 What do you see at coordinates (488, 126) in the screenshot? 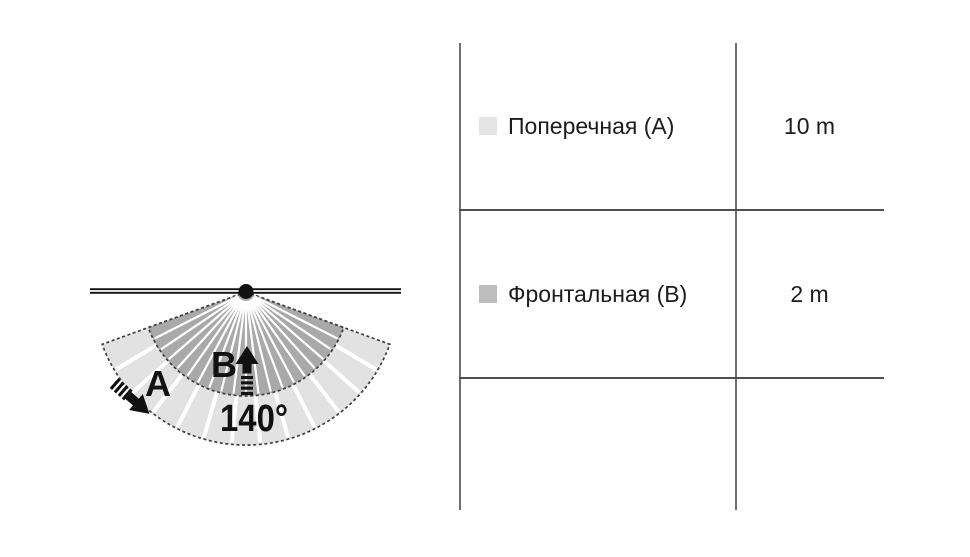
I see `transverse-color-swatch` at bounding box center [488, 126].